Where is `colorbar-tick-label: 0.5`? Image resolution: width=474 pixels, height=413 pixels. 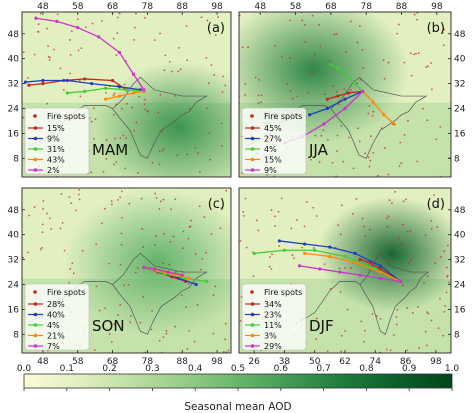 colorbar-tick-label: 0.5 is located at coordinates (238, 369).